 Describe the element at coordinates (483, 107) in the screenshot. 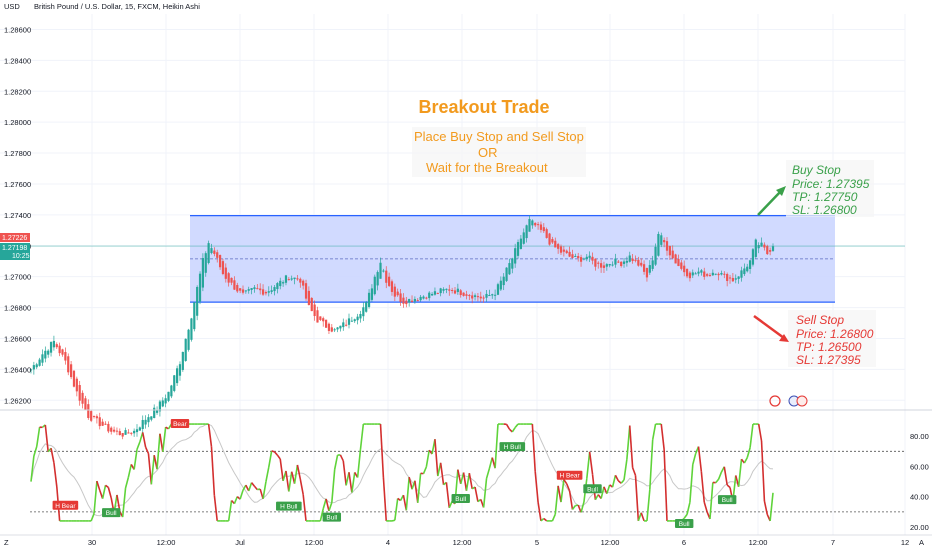

I see `annotation-title: Breakout Trade` at that location.